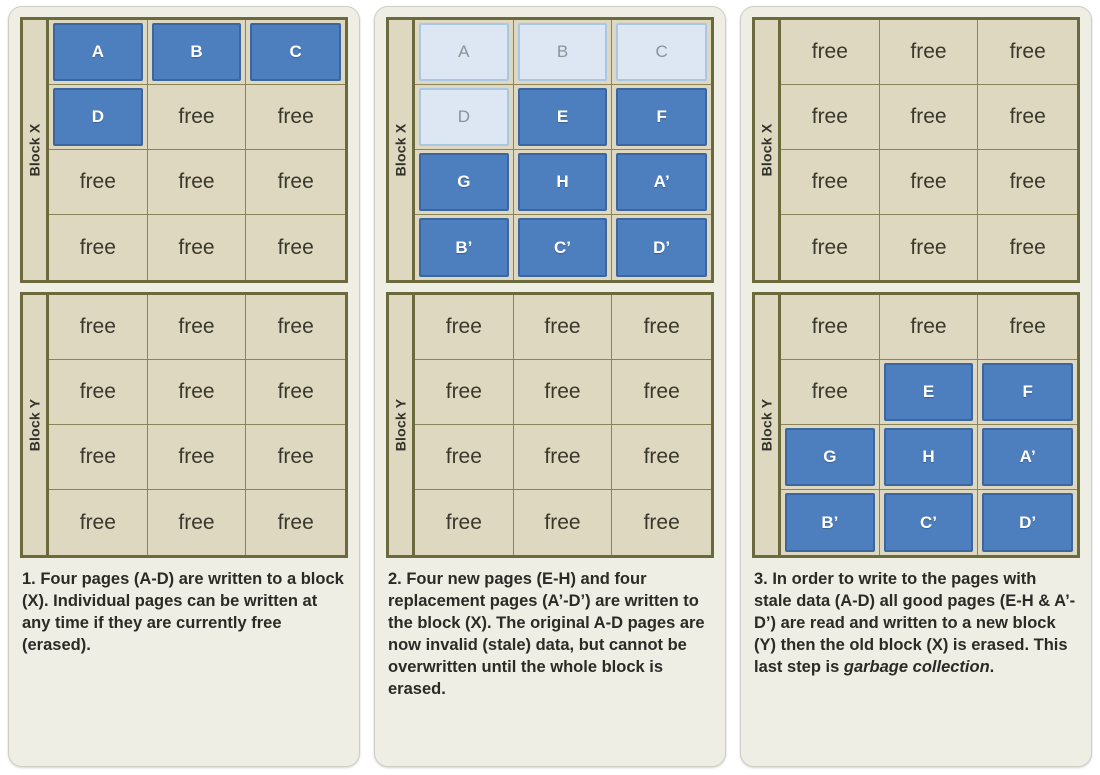 The image size is (1100, 775). What do you see at coordinates (916, 666) in the screenshot?
I see `caption-emphasis: garbage collection` at bounding box center [916, 666].